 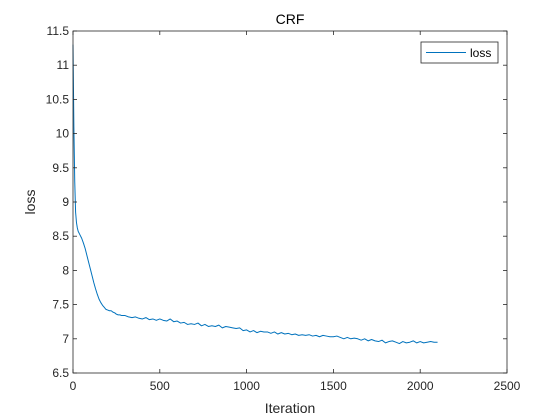 I want to click on x-axis-label: Iteration, so click(x=290, y=408).